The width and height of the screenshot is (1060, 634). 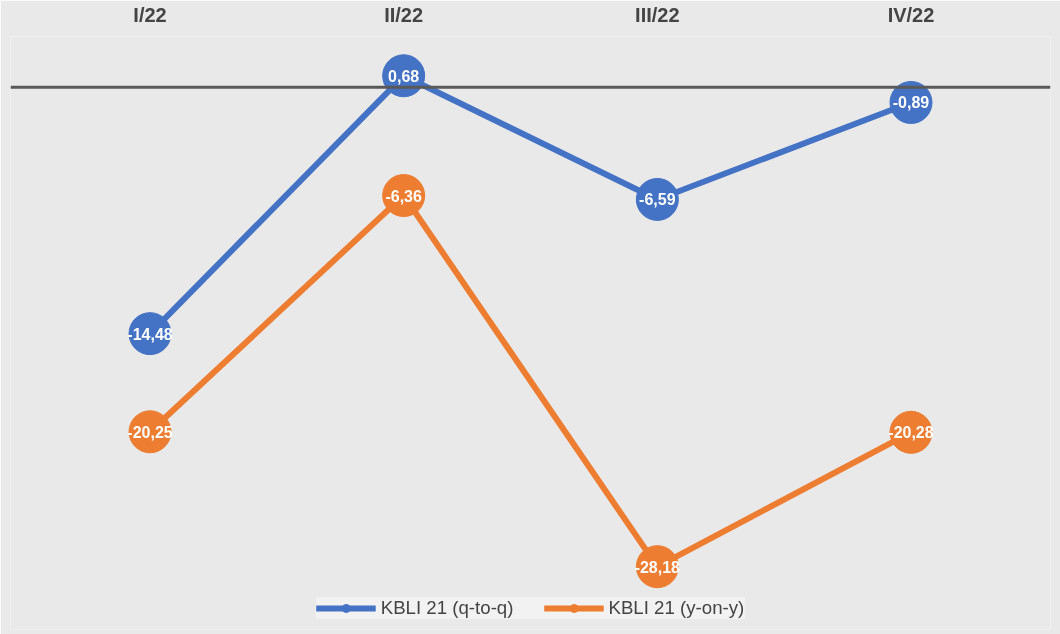 I want to click on x-tick-label: I/22, so click(x=150, y=14).